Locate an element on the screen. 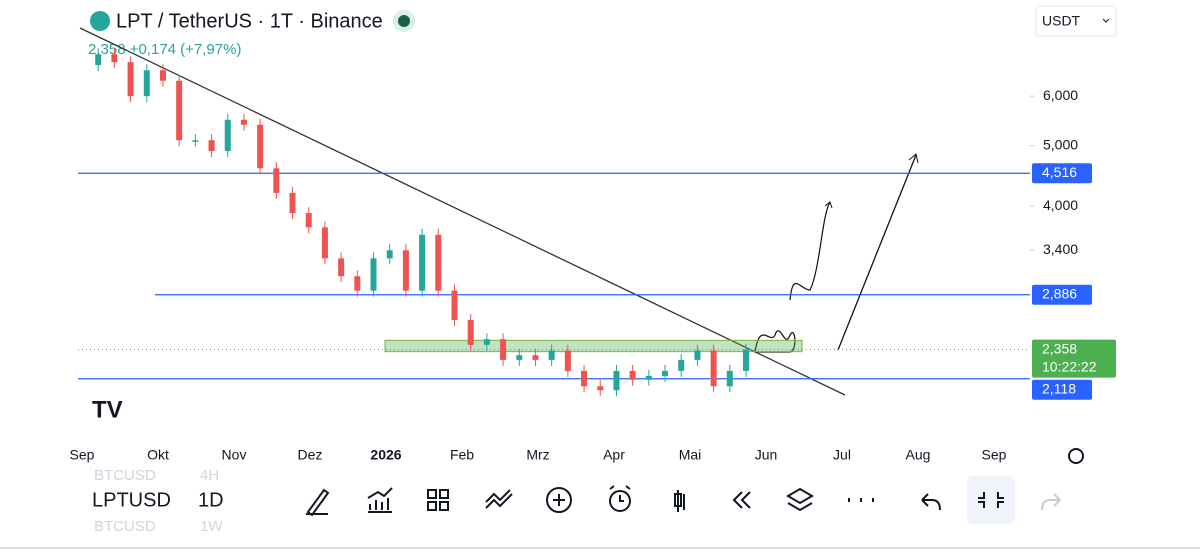 The height and width of the screenshot is (553, 1200). tool-alert-hands is located at coordinates (620, 493).